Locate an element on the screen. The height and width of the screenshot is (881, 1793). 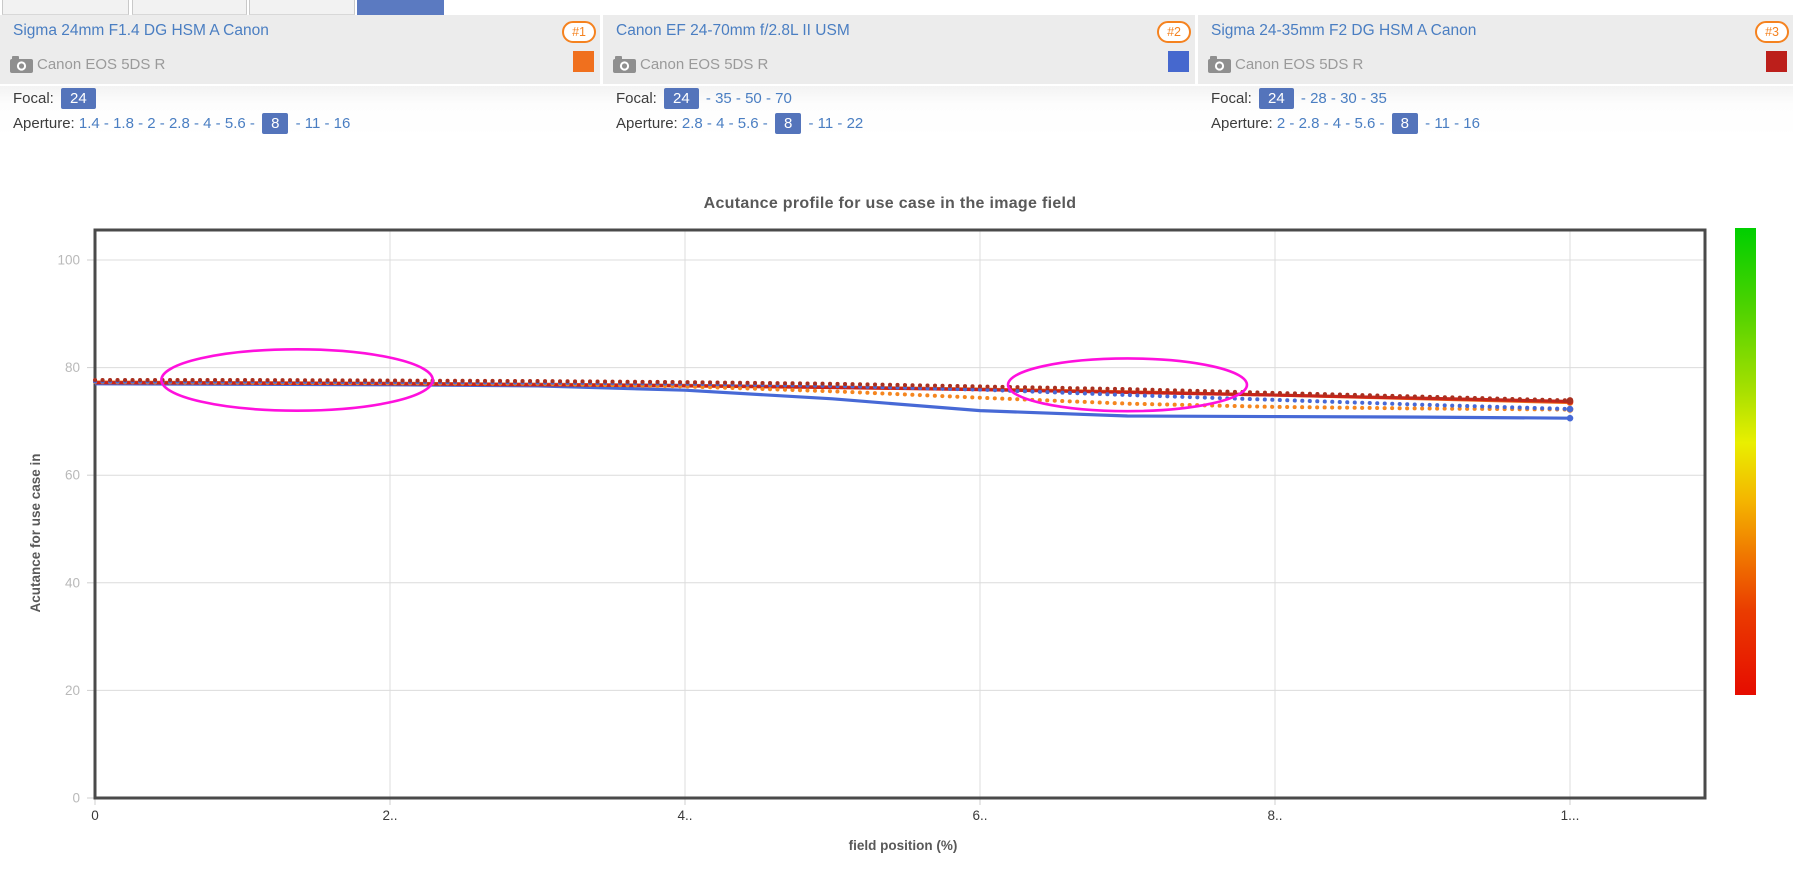
y-tick-label: 80 is located at coordinates (72, 367).